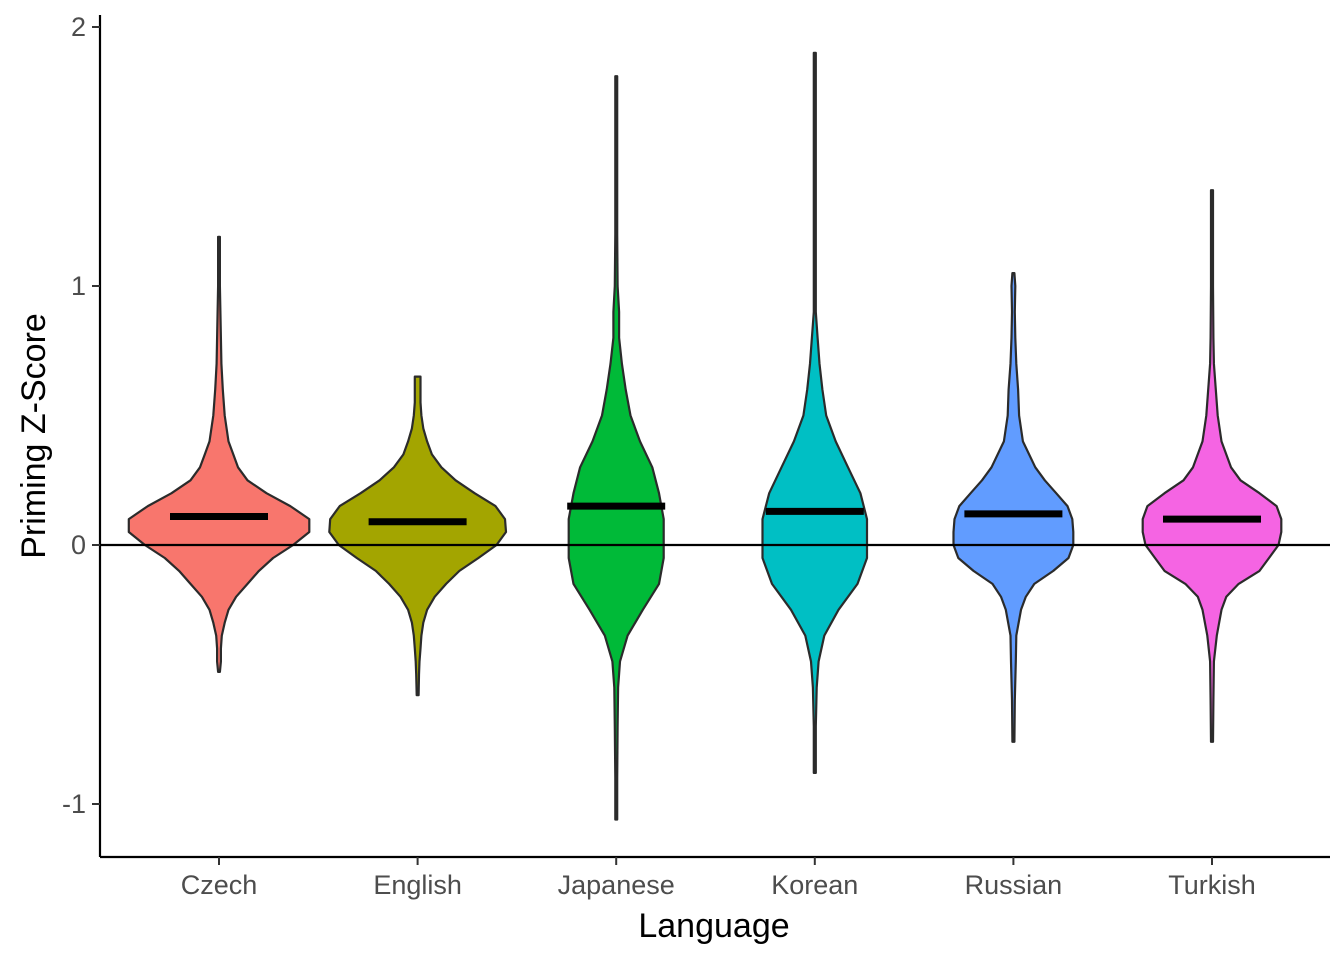 The height and width of the screenshot is (960, 1344). What do you see at coordinates (34, 436) in the screenshot?
I see `y-axis-title: Priming Z-Score` at bounding box center [34, 436].